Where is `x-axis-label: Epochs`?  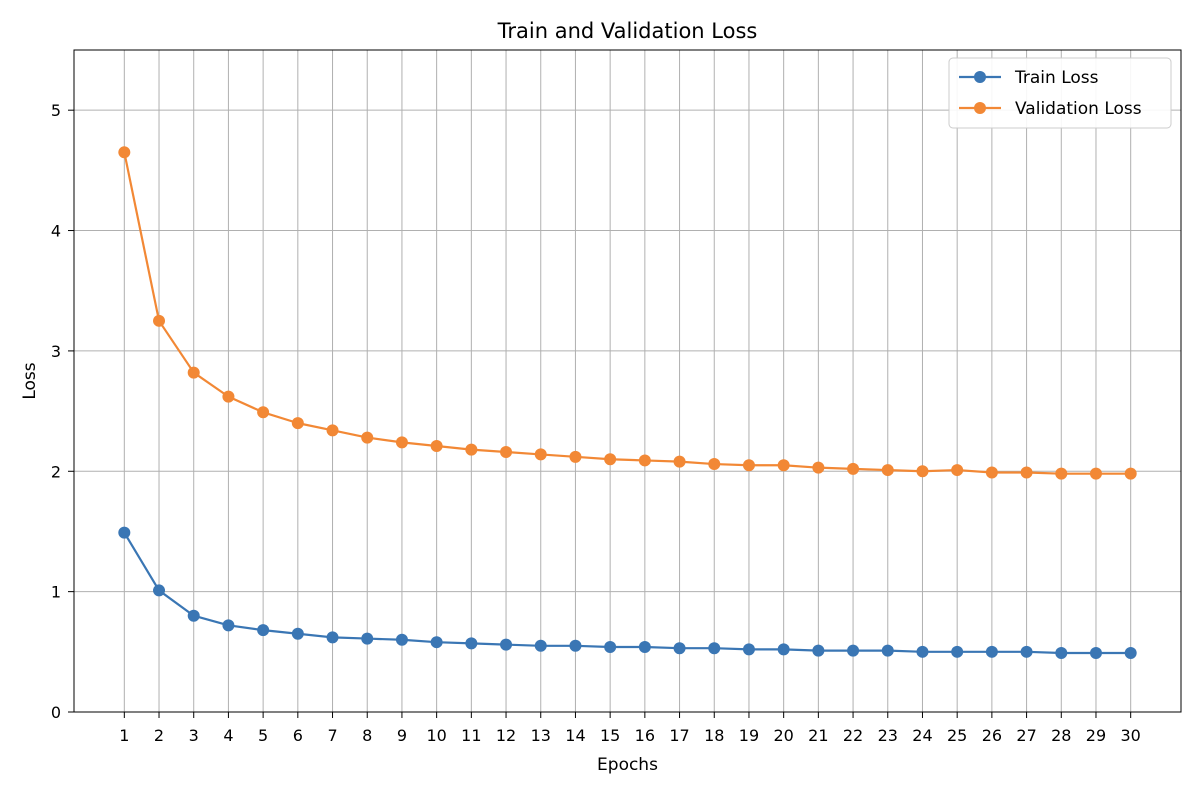
x-axis-label: Epochs is located at coordinates (627, 765).